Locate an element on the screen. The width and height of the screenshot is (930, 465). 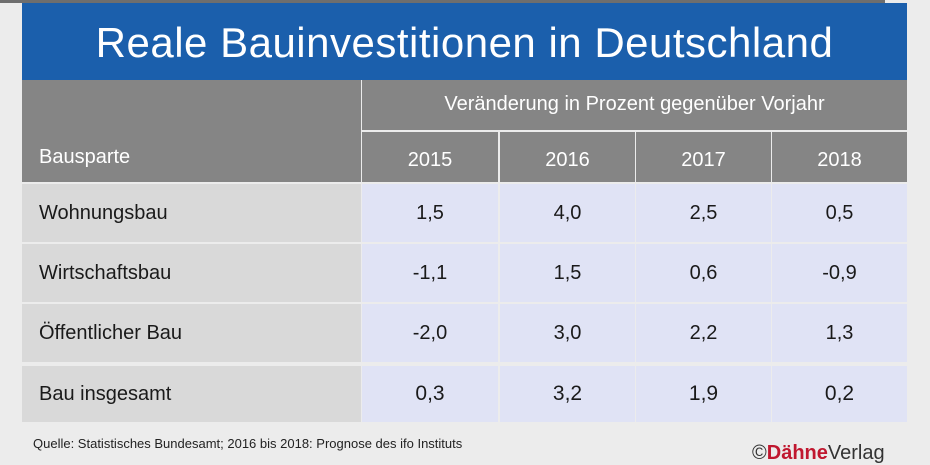
table-cell: 0,6 is located at coordinates (703, 273).